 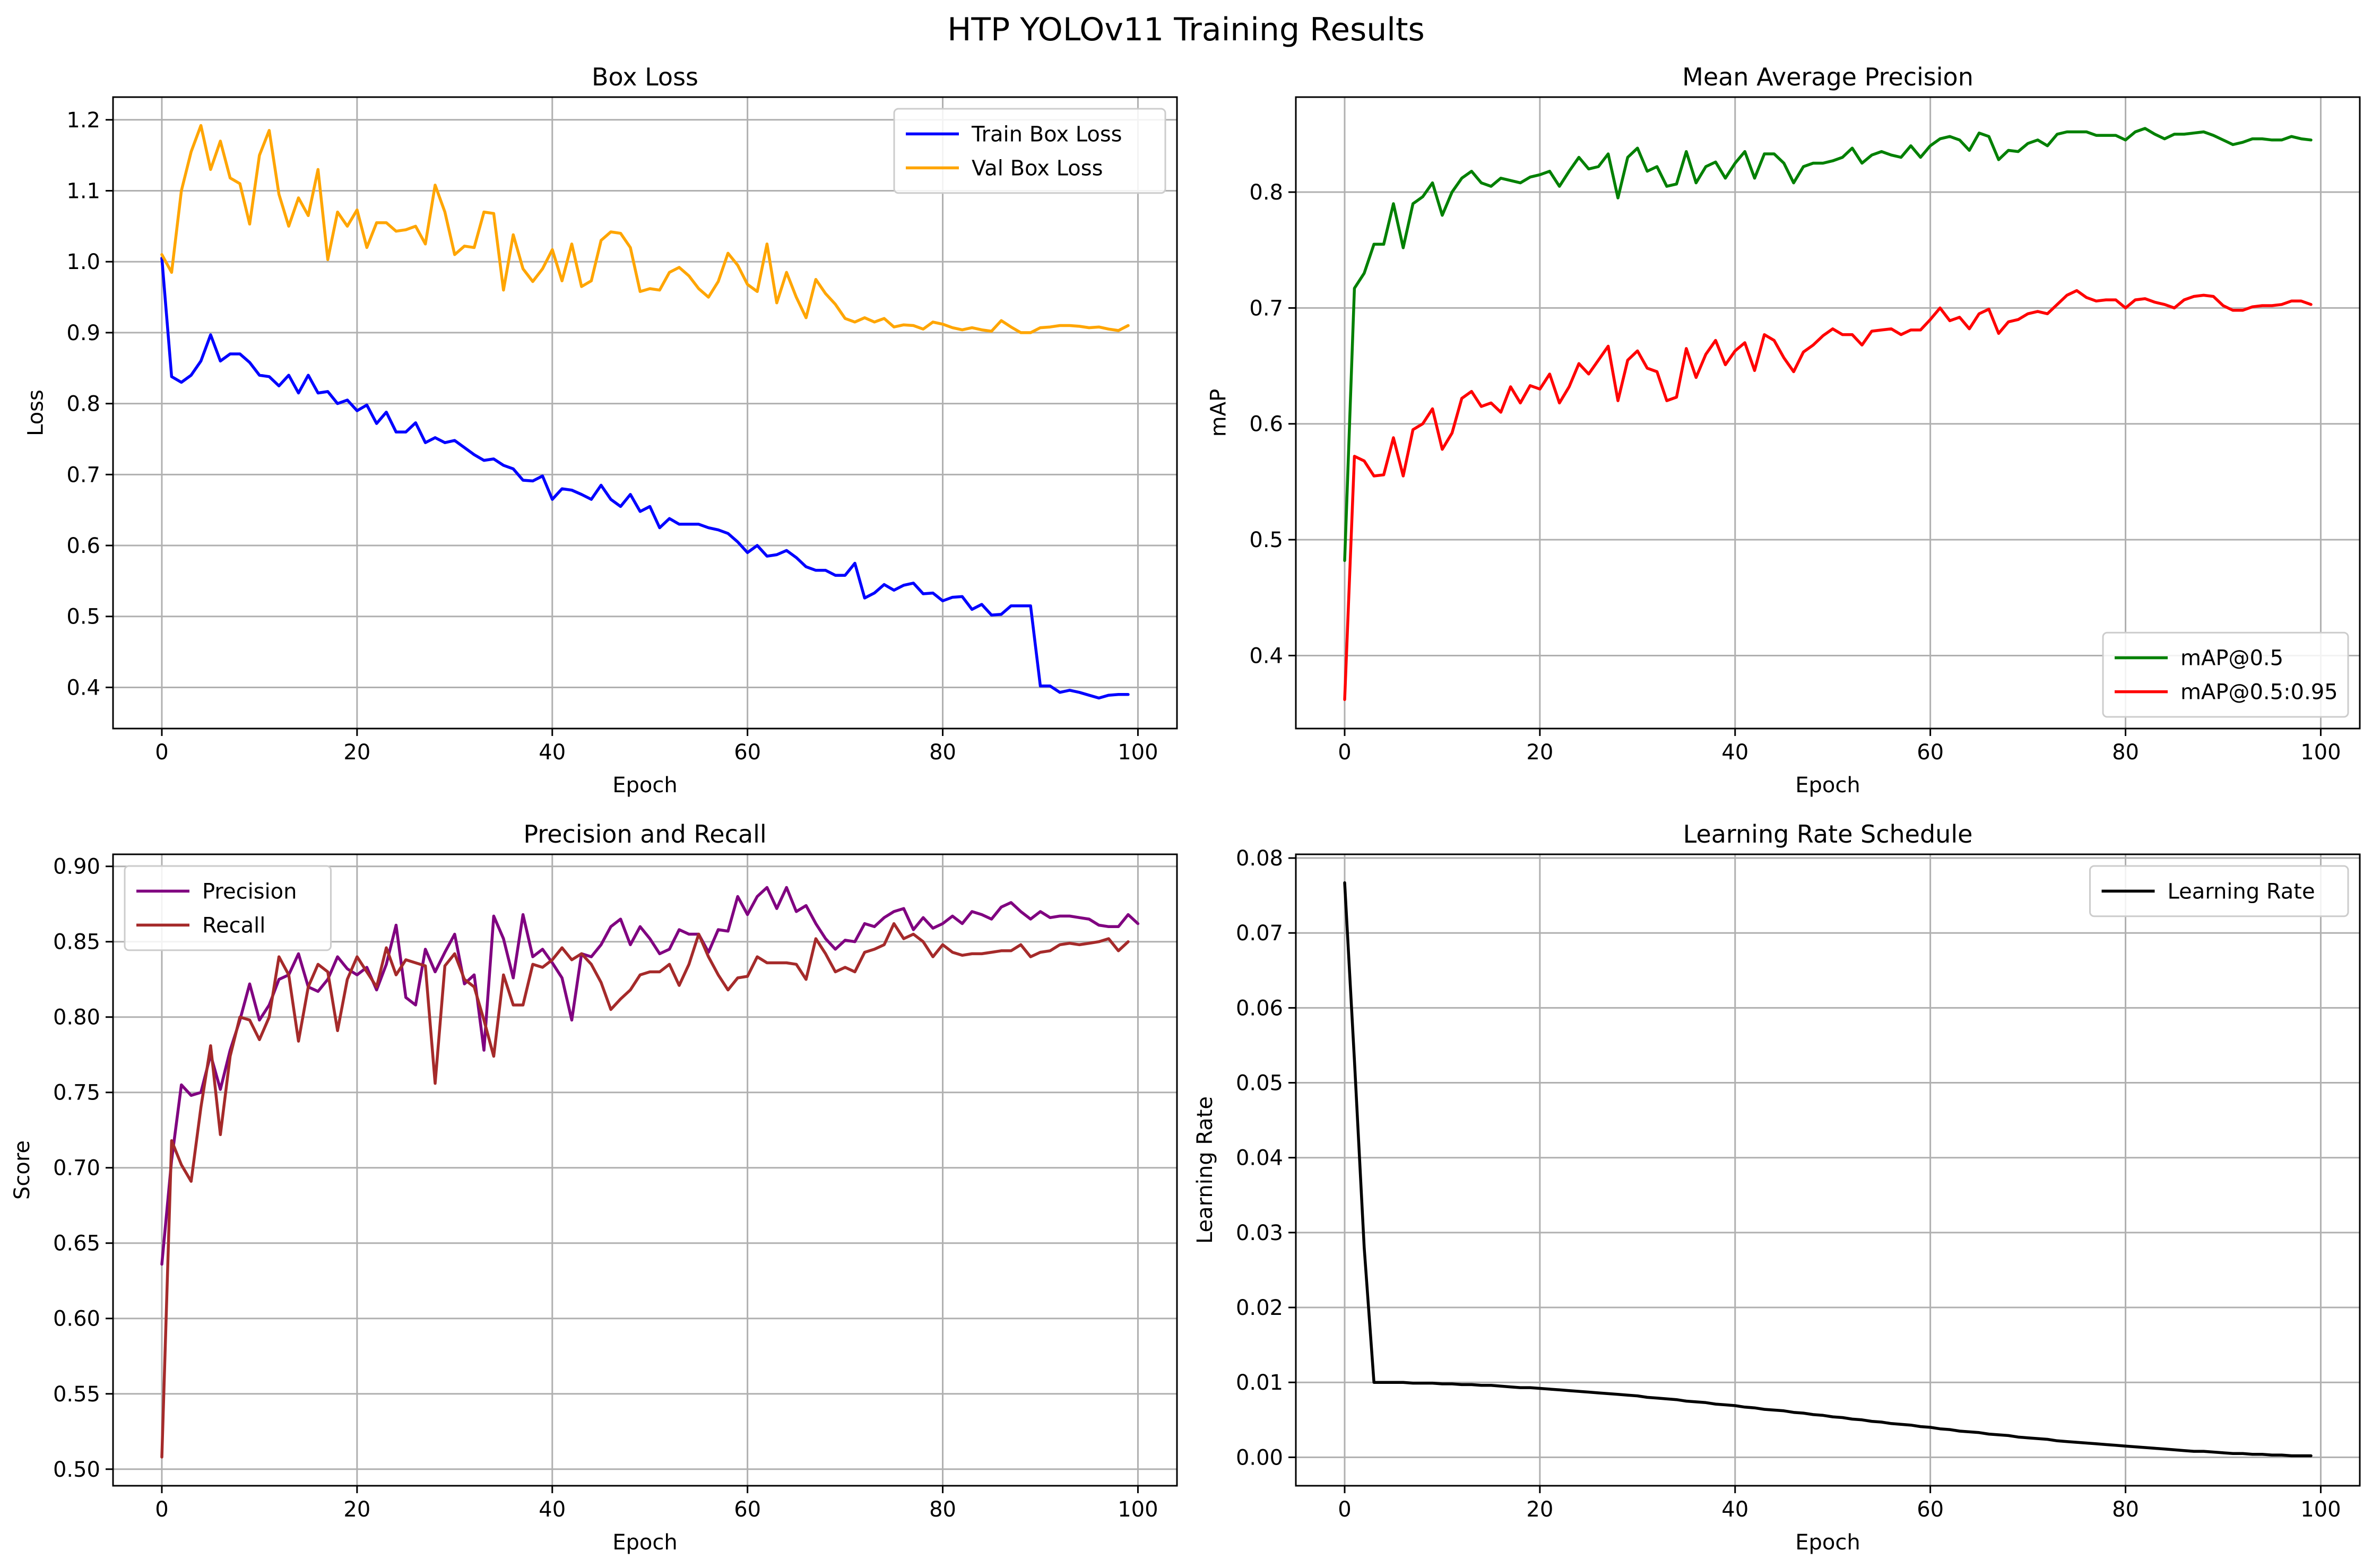 What do you see at coordinates (1259, 933) in the screenshot?
I see `y-tick-label: 0.07` at bounding box center [1259, 933].